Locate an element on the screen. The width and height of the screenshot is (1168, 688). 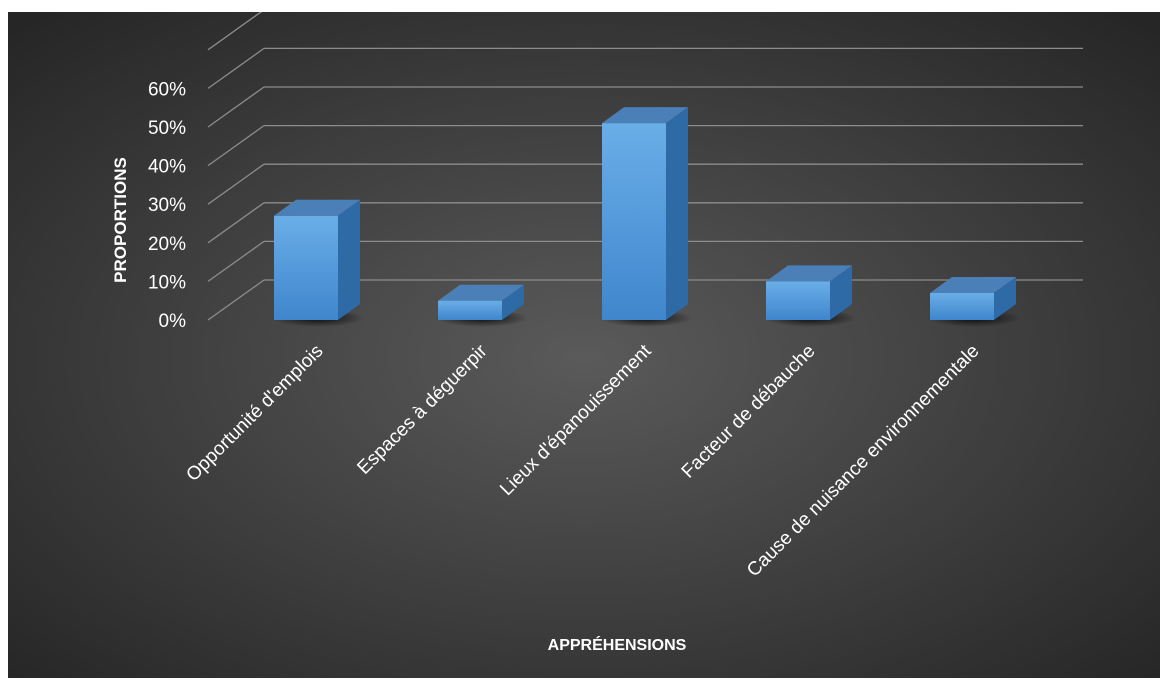
y-tick-labels: 0% 10% 20% 30% 40% 50% 60% is located at coordinates (167, 205).